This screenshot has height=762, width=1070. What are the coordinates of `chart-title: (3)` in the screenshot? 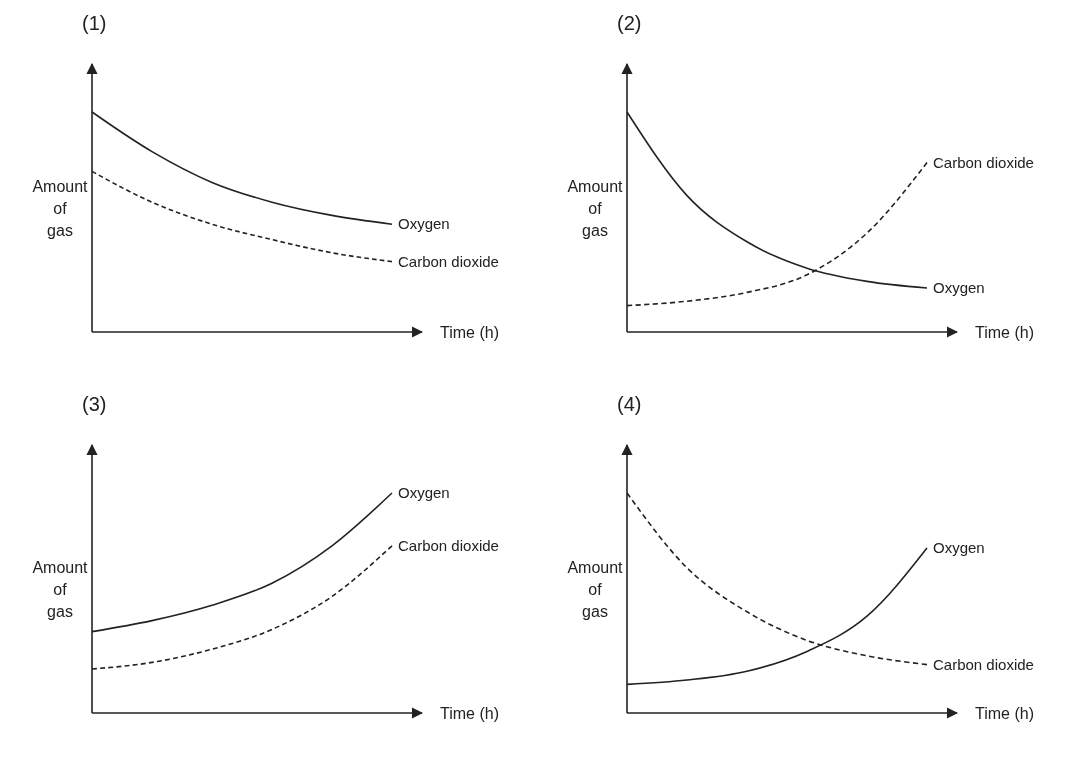 It's located at (94, 404).